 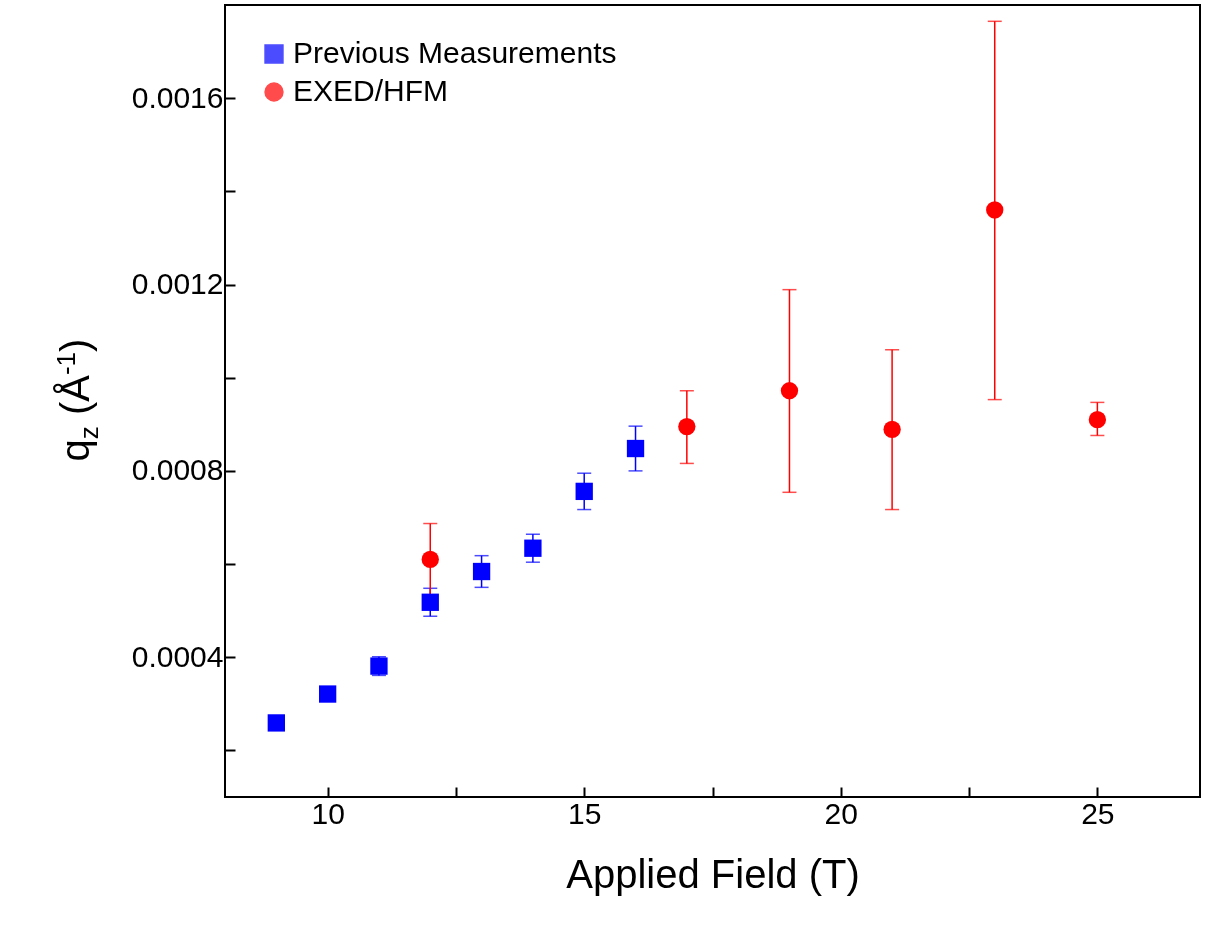 I want to click on x-tick-label: 15, so click(x=585, y=813).